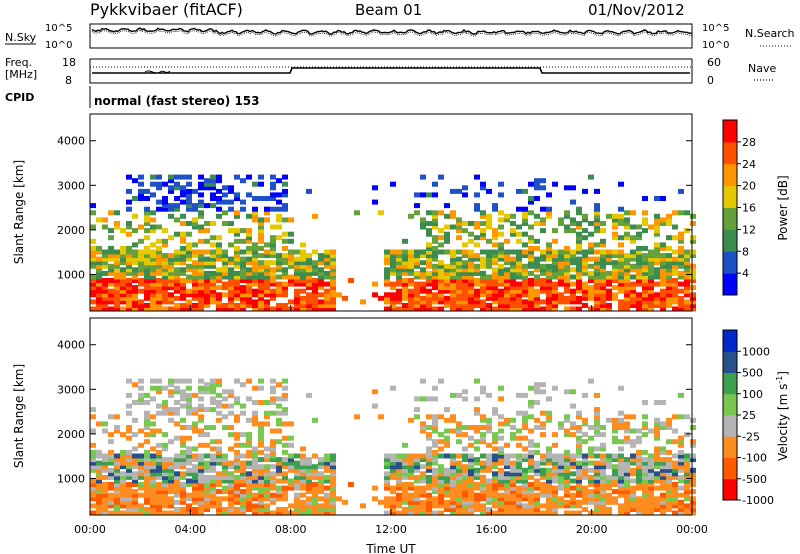 The image size is (800, 554). I want to click on power-colorbar-tick-label: 28, so click(749, 142).